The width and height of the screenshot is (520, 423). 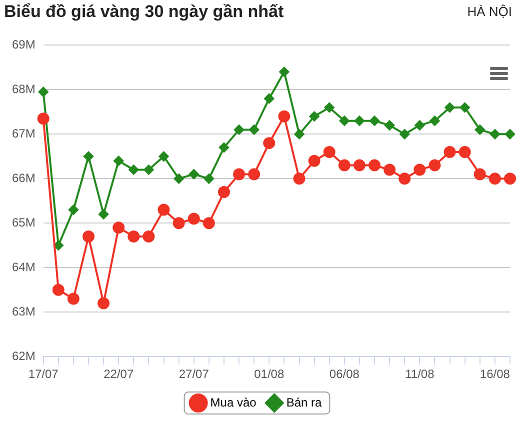 What do you see at coordinates (24, 177) in the screenshot?
I see `y-tick-label: 66M` at bounding box center [24, 177].